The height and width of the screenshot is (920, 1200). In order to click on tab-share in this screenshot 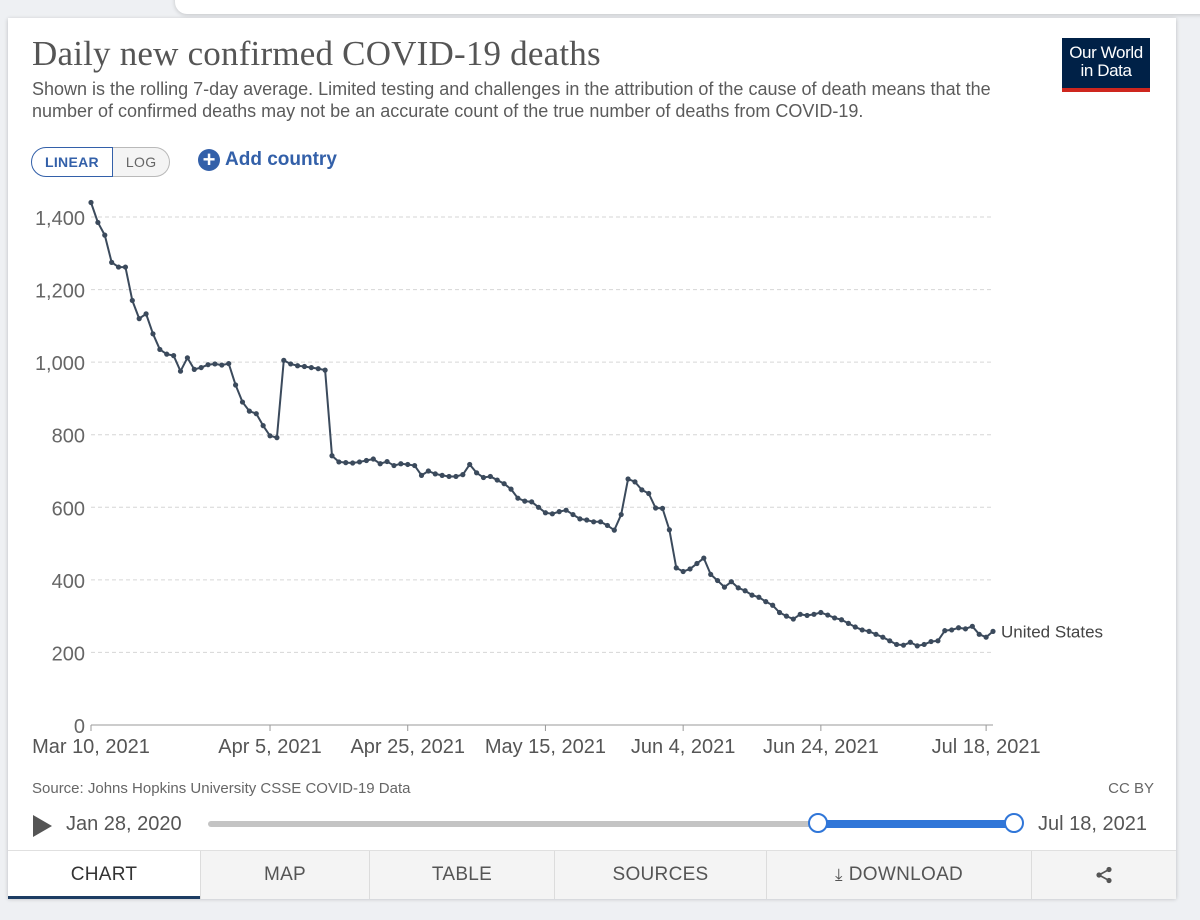, I will do `click(1103, 875)`.